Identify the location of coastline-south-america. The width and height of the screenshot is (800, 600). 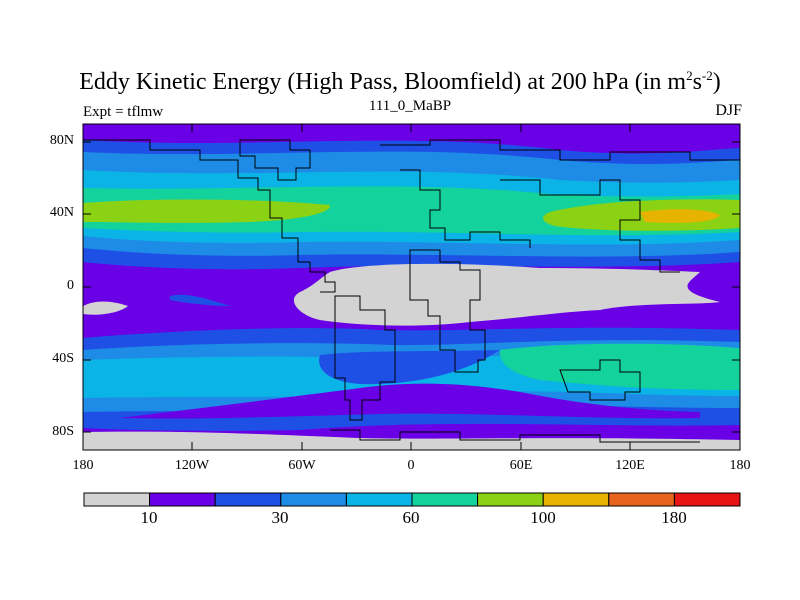
(365, 358).